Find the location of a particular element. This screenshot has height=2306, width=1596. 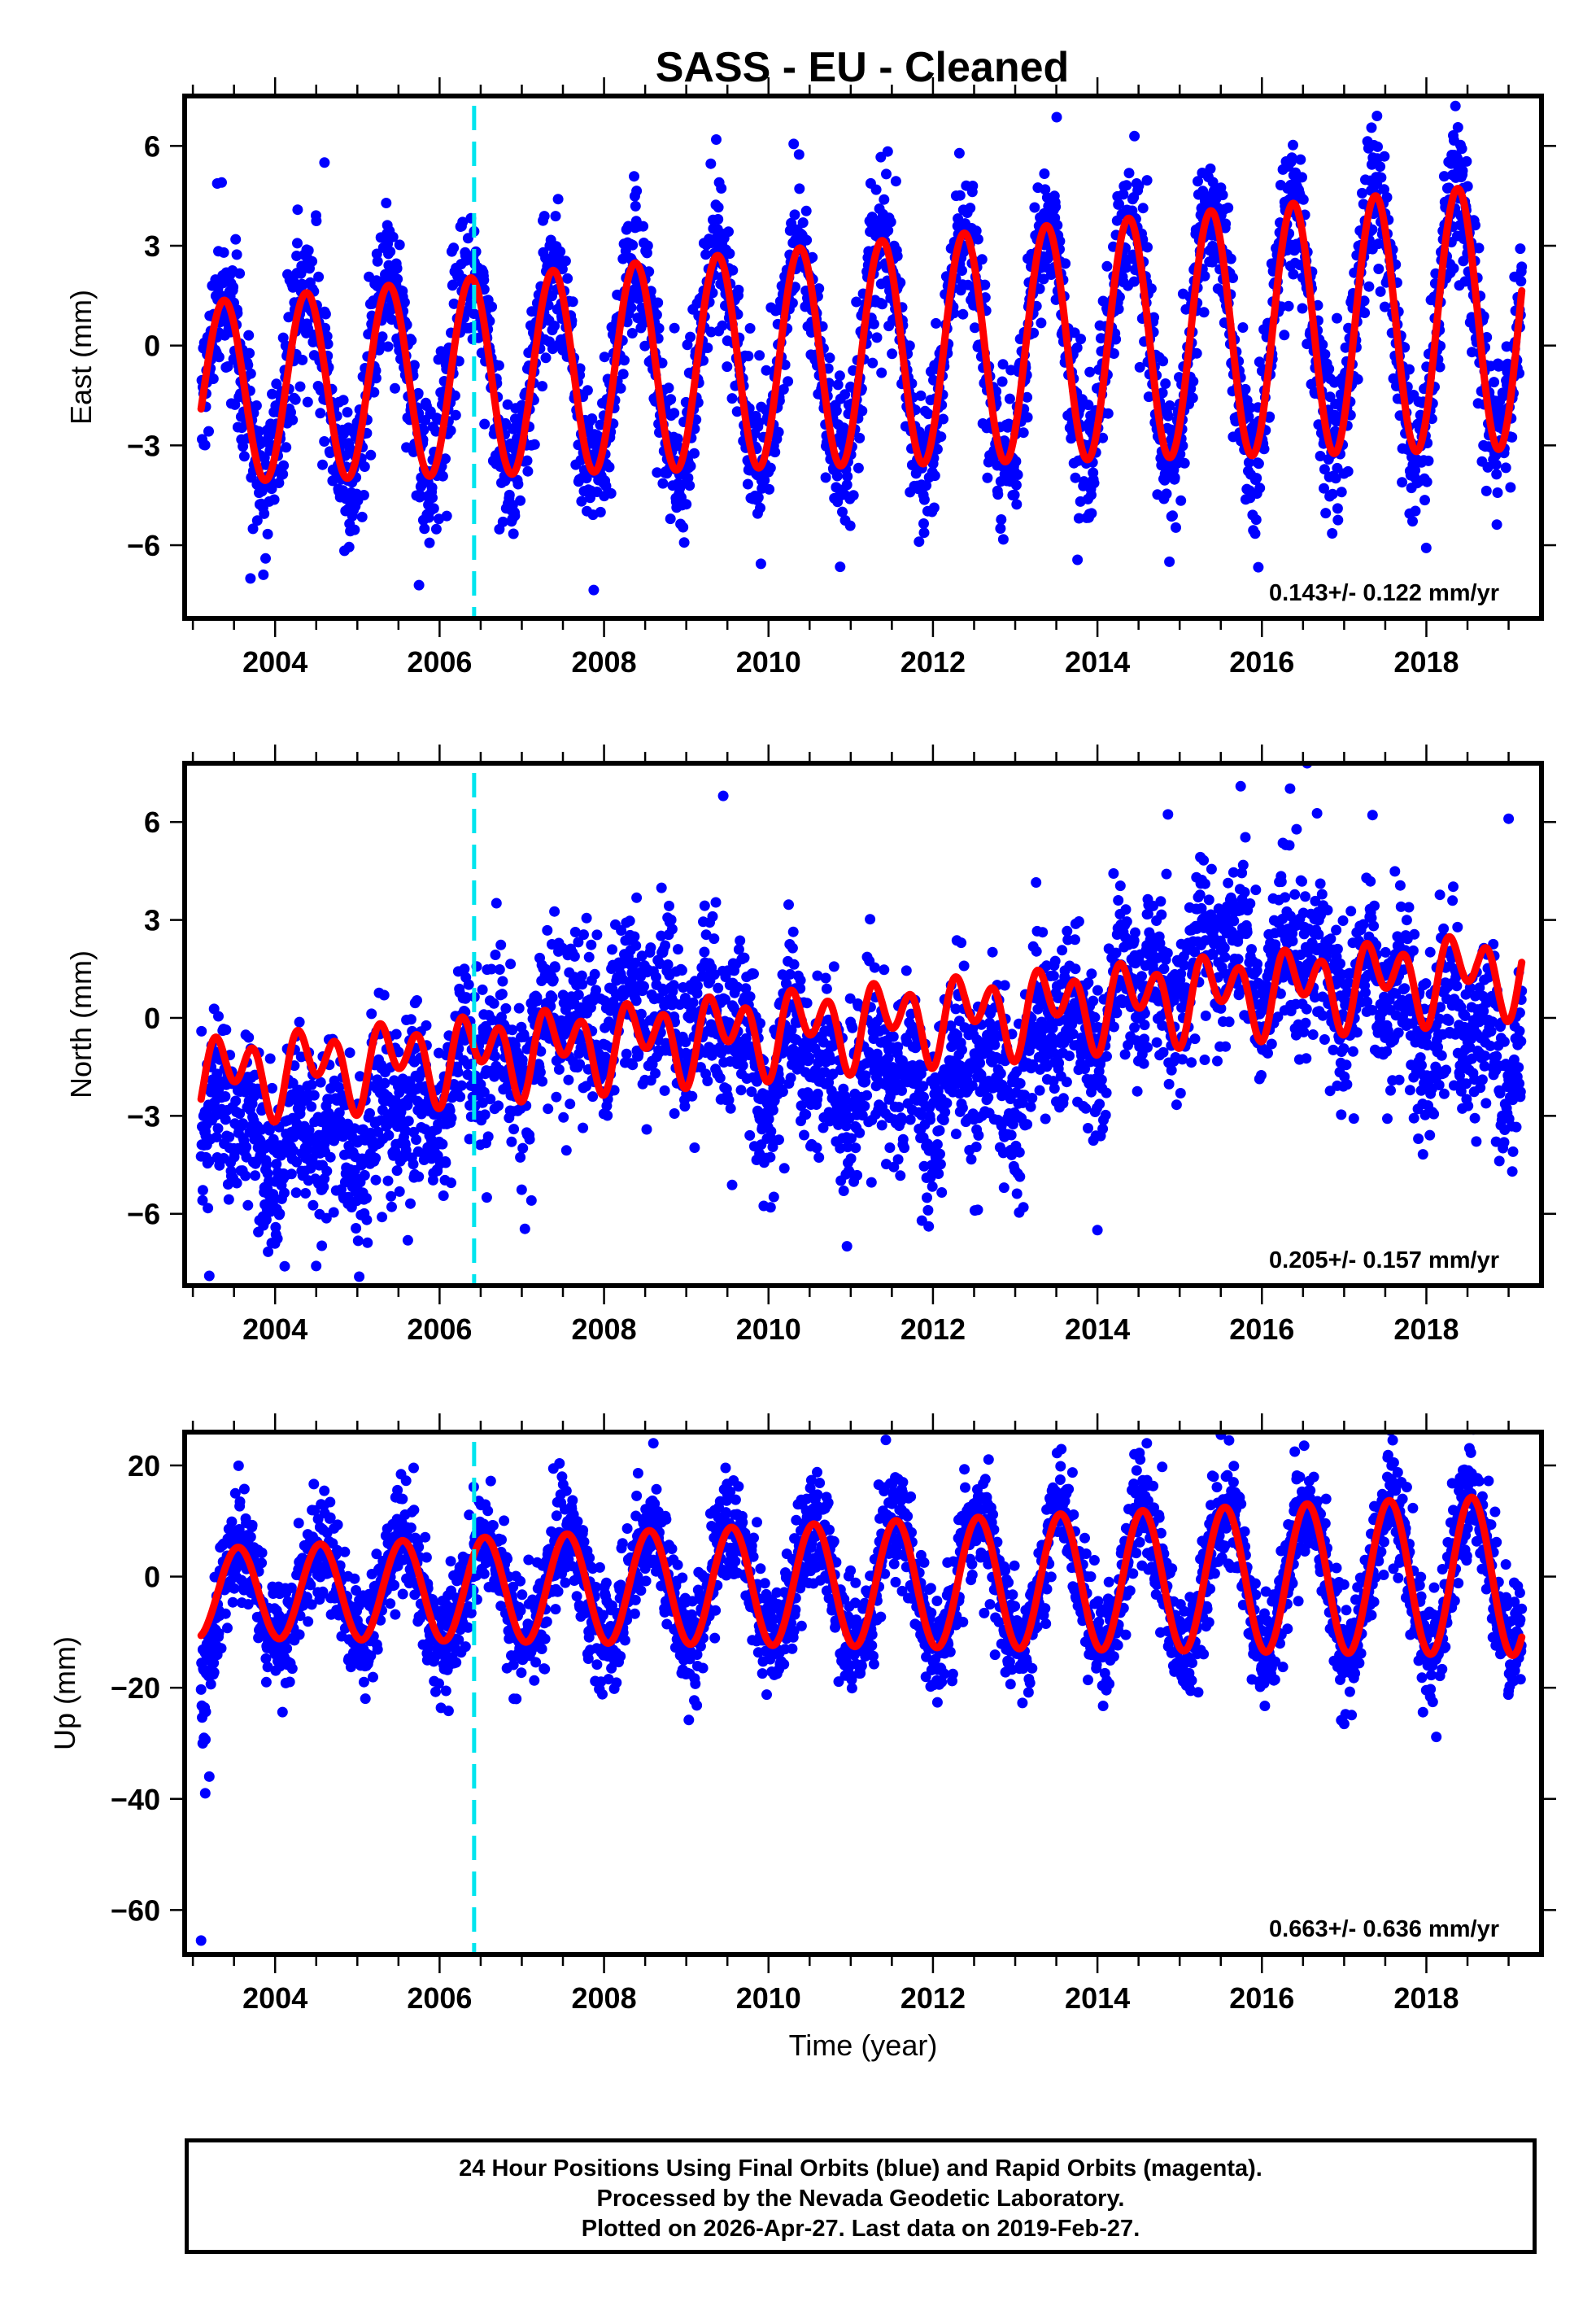

chart-title: SASS - EU - Cleaned is located at coordinates (863, 67).